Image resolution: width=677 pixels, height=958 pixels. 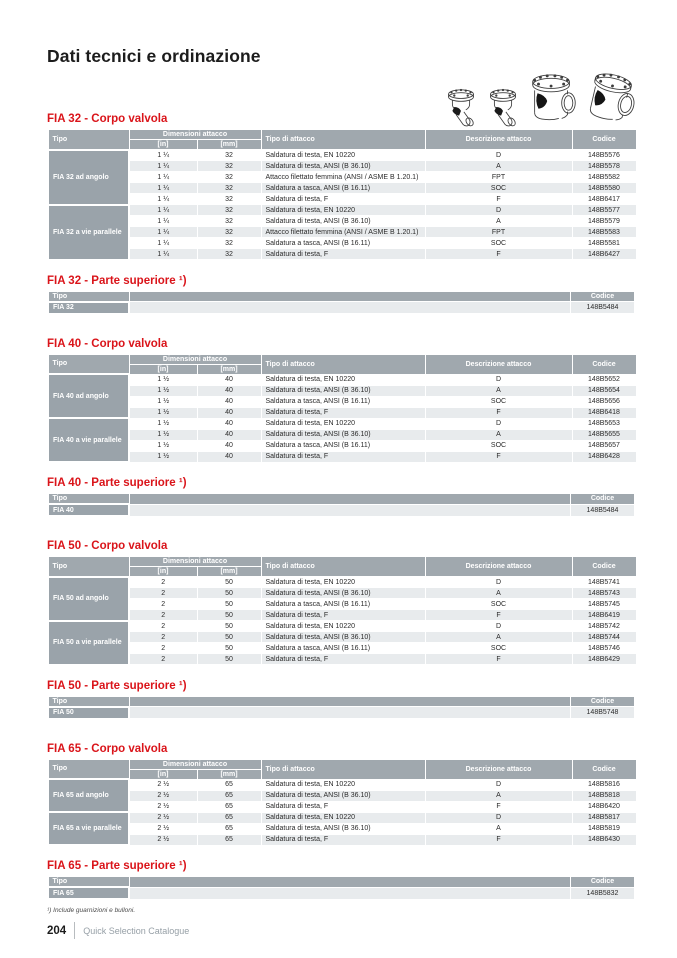 I want to click on cell-codice: 148B5656, so click(x=604, y=401).